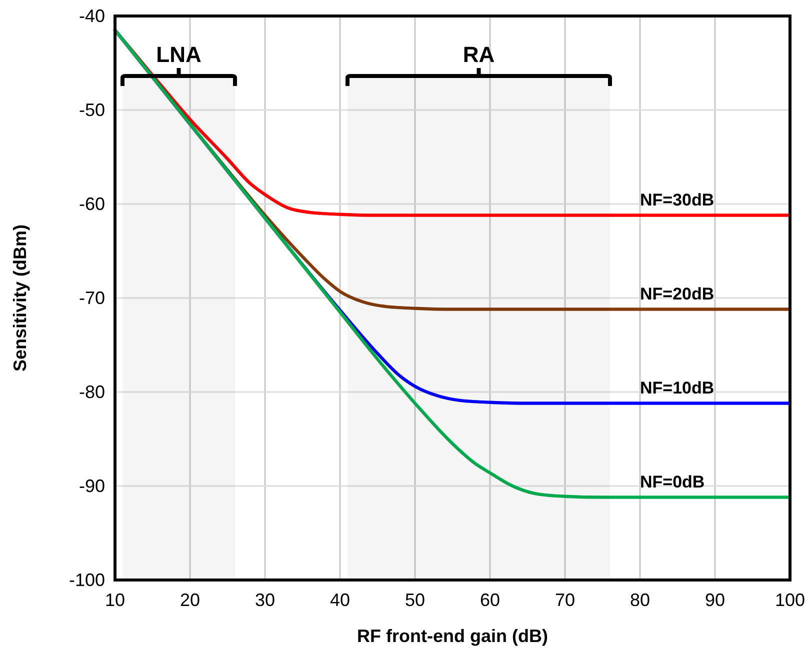 This screenshot has width=812, height=662. What do you see at coordinates (677, 388) in the screenshot?
I see `series-label: NF=10dB` at bounding box center [677, 388].